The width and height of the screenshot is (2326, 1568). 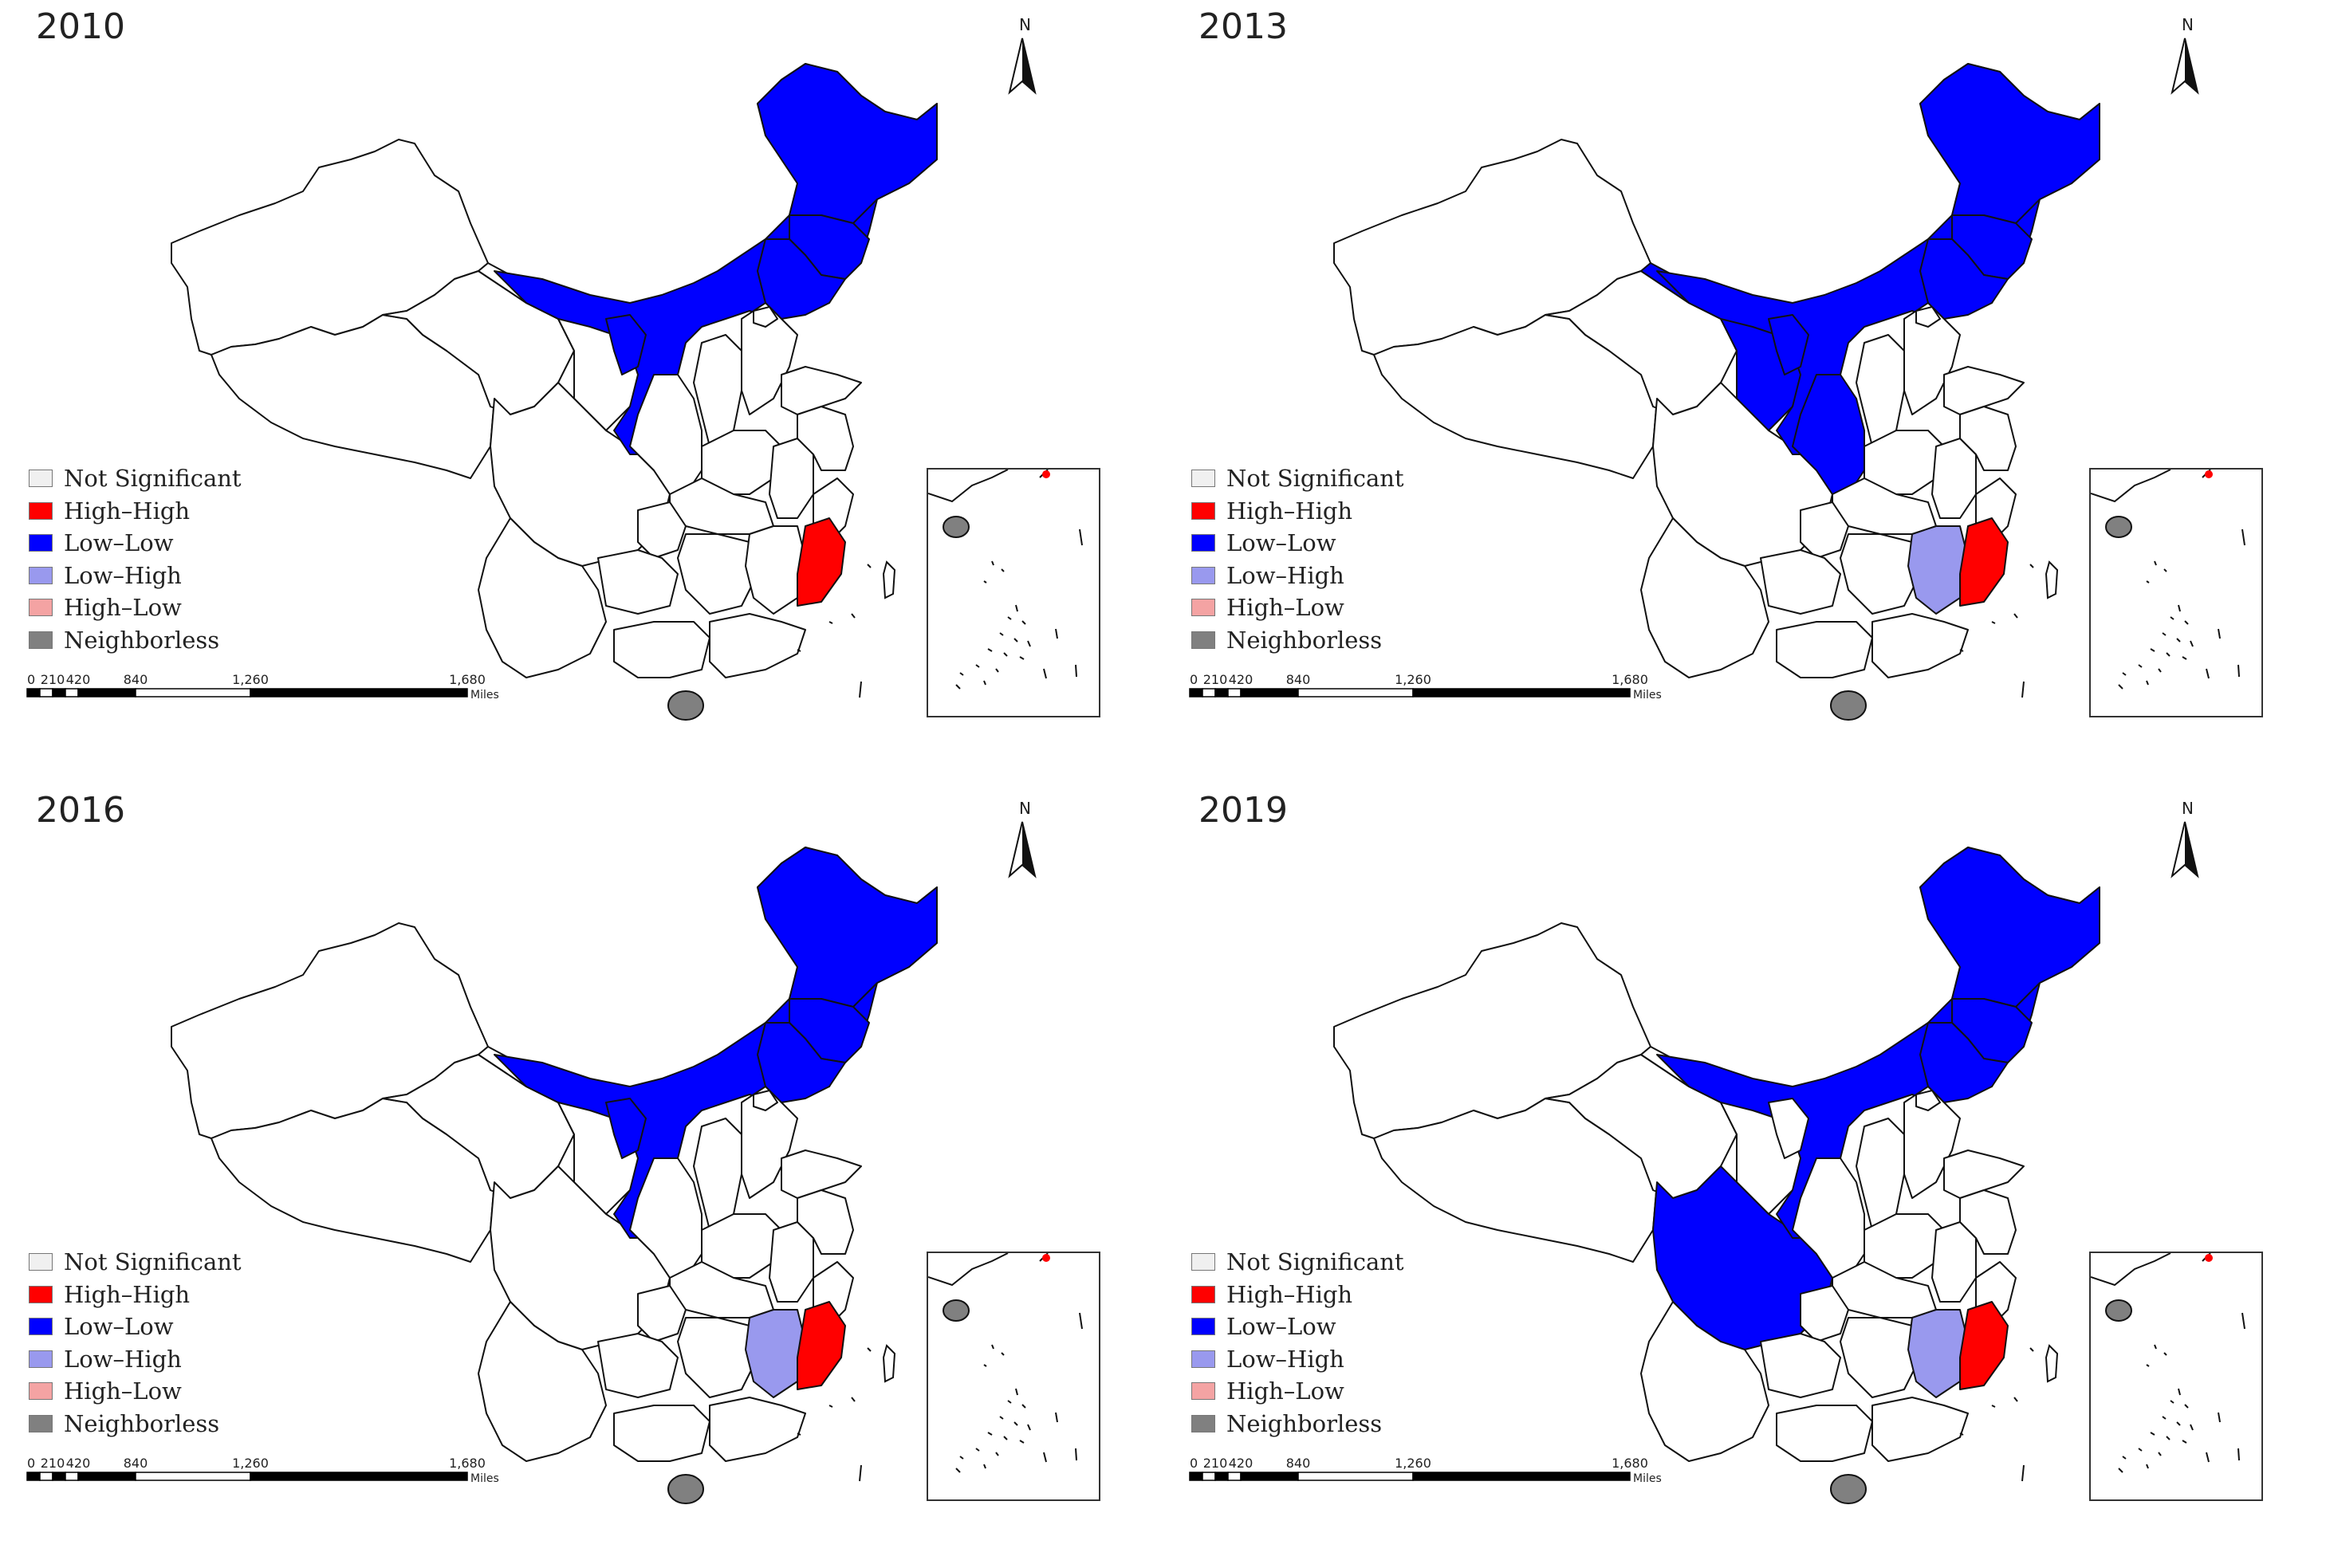 What do you see at coordinates (1298, 1359) in the screenshot?
I see `legend-item: Low–High` at bounding box center [1298, 1359].